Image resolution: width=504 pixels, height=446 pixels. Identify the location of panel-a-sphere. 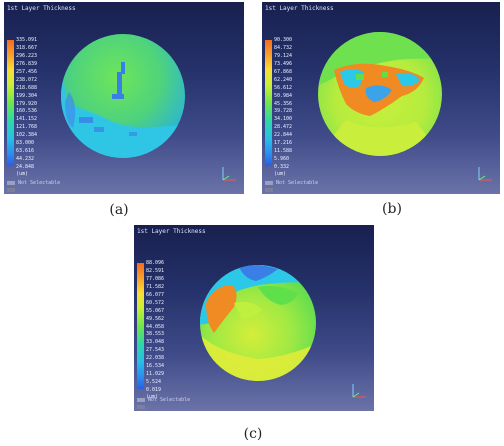
(123, 96).